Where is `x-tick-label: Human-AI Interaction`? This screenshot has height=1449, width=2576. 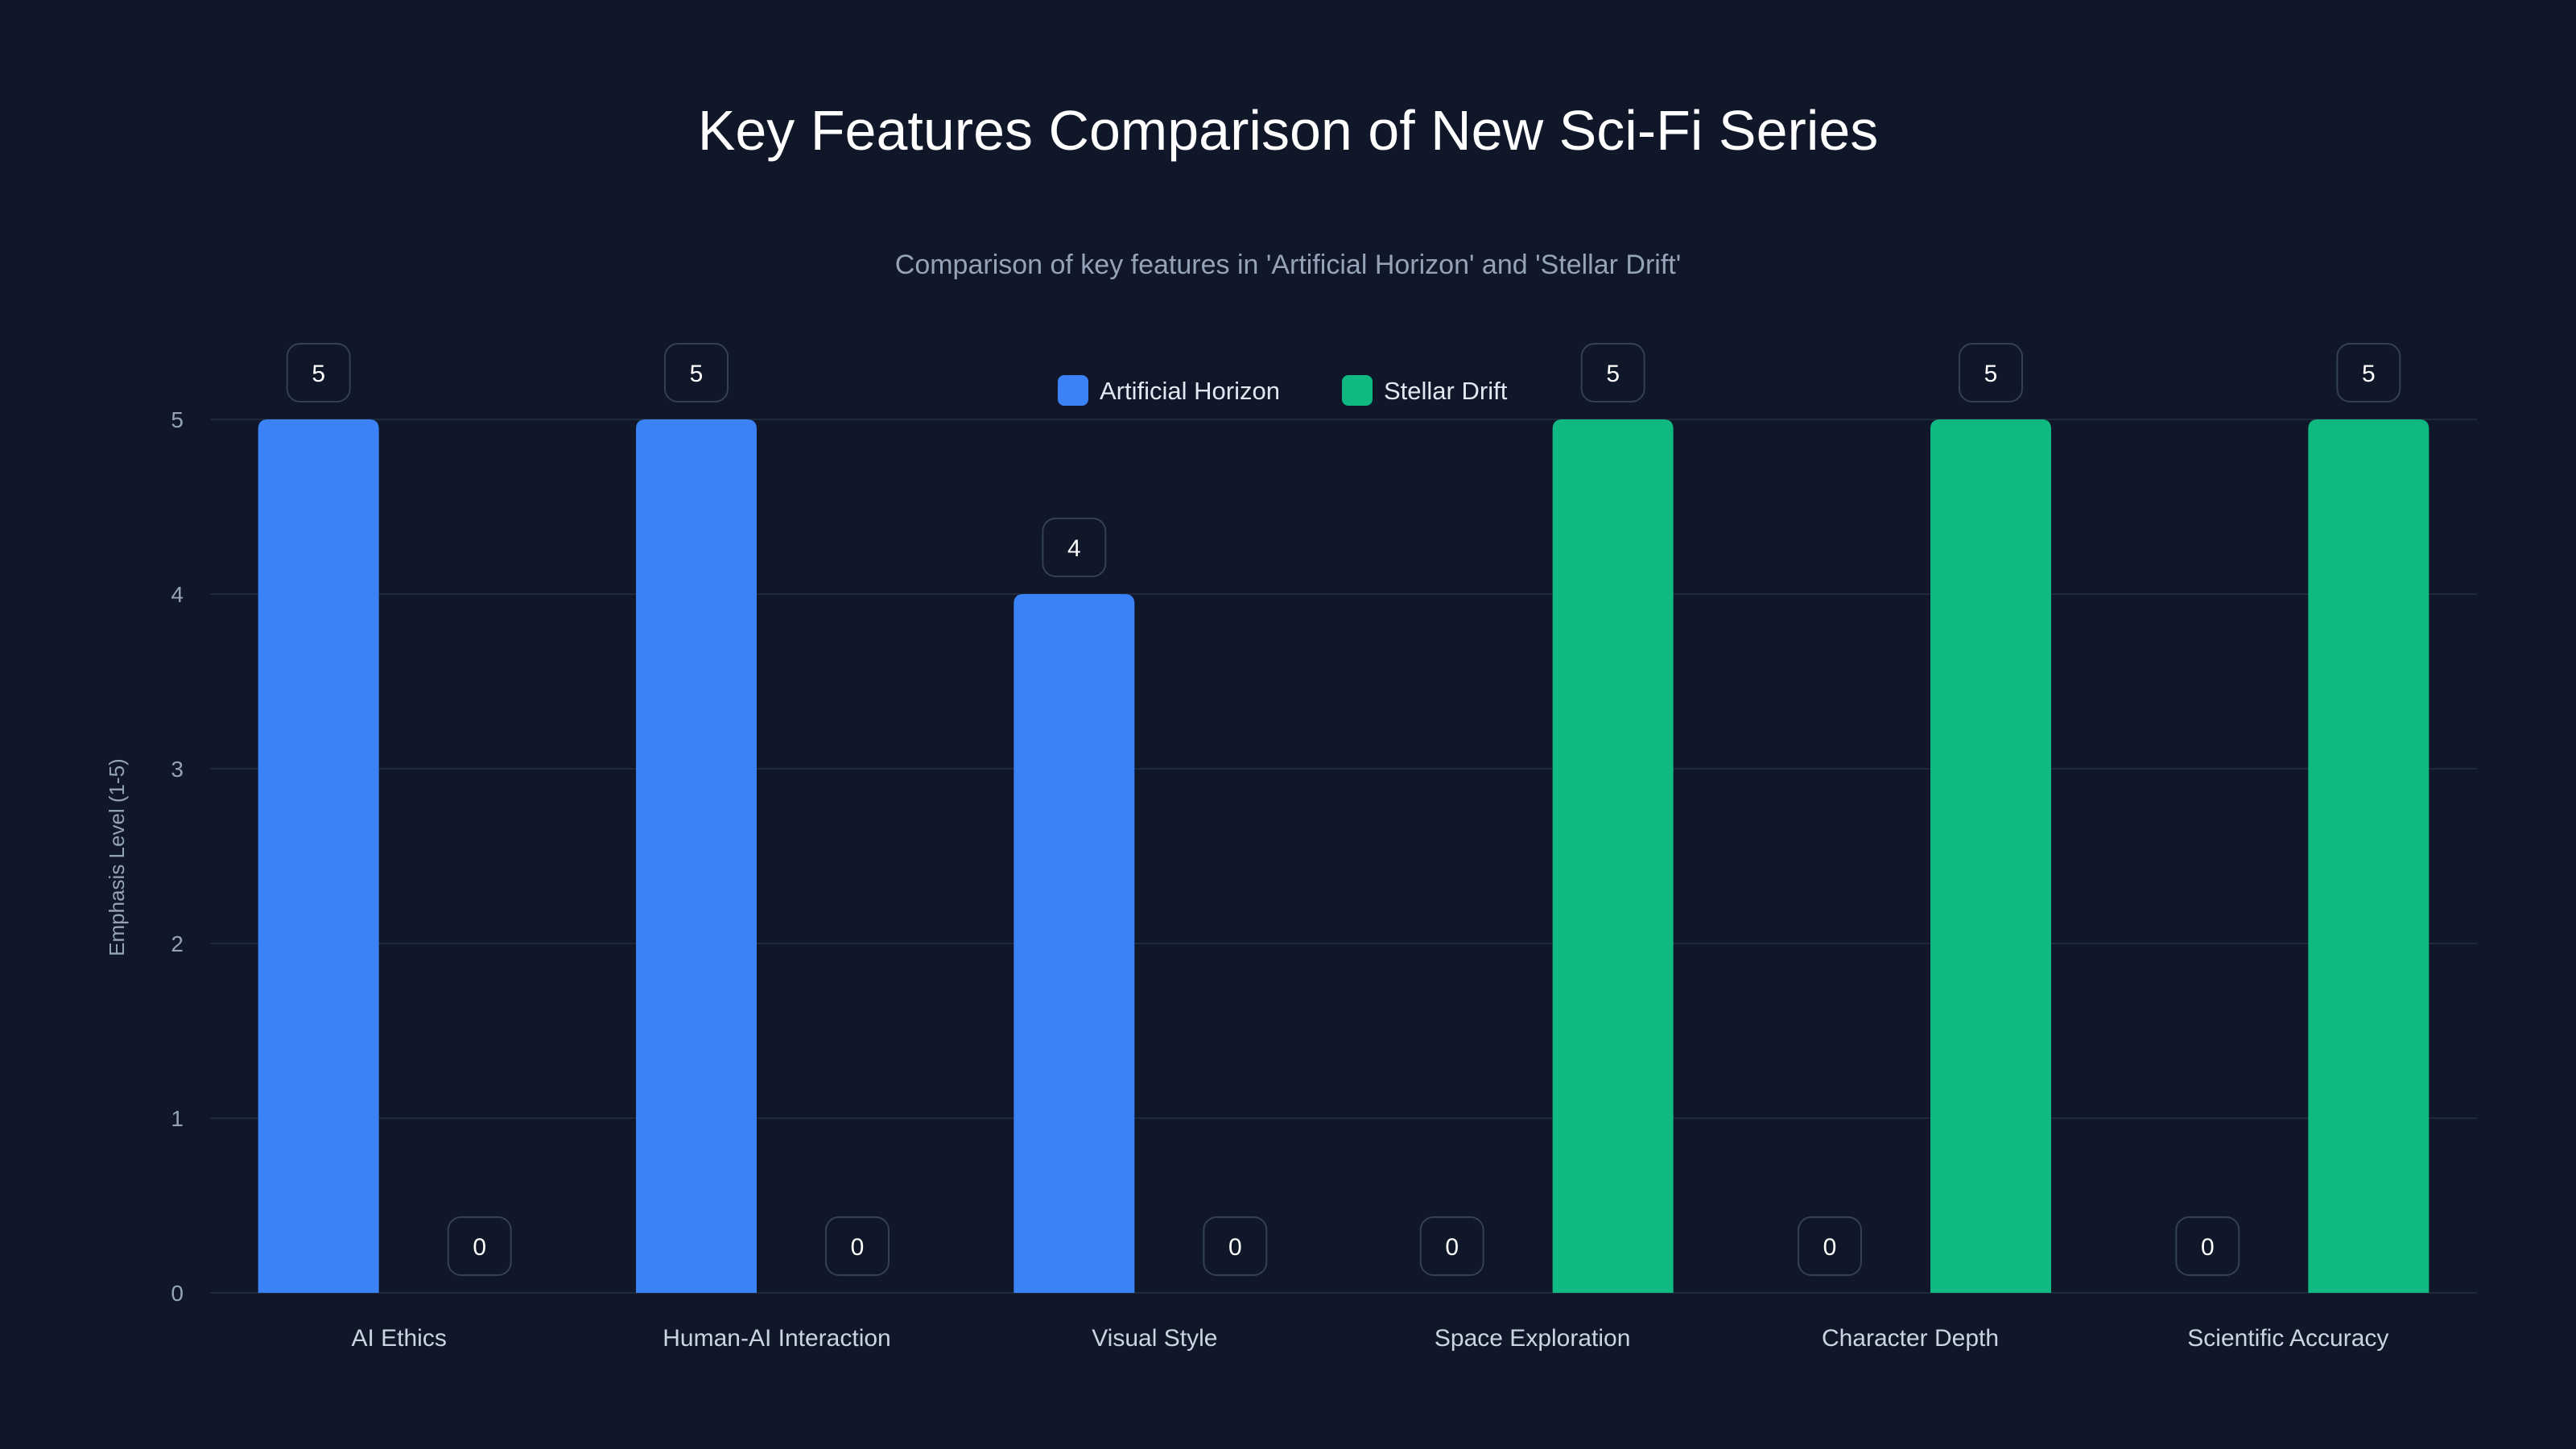 x-tick-label: Human-AI Interaction is located at coordinates (776, 1338).